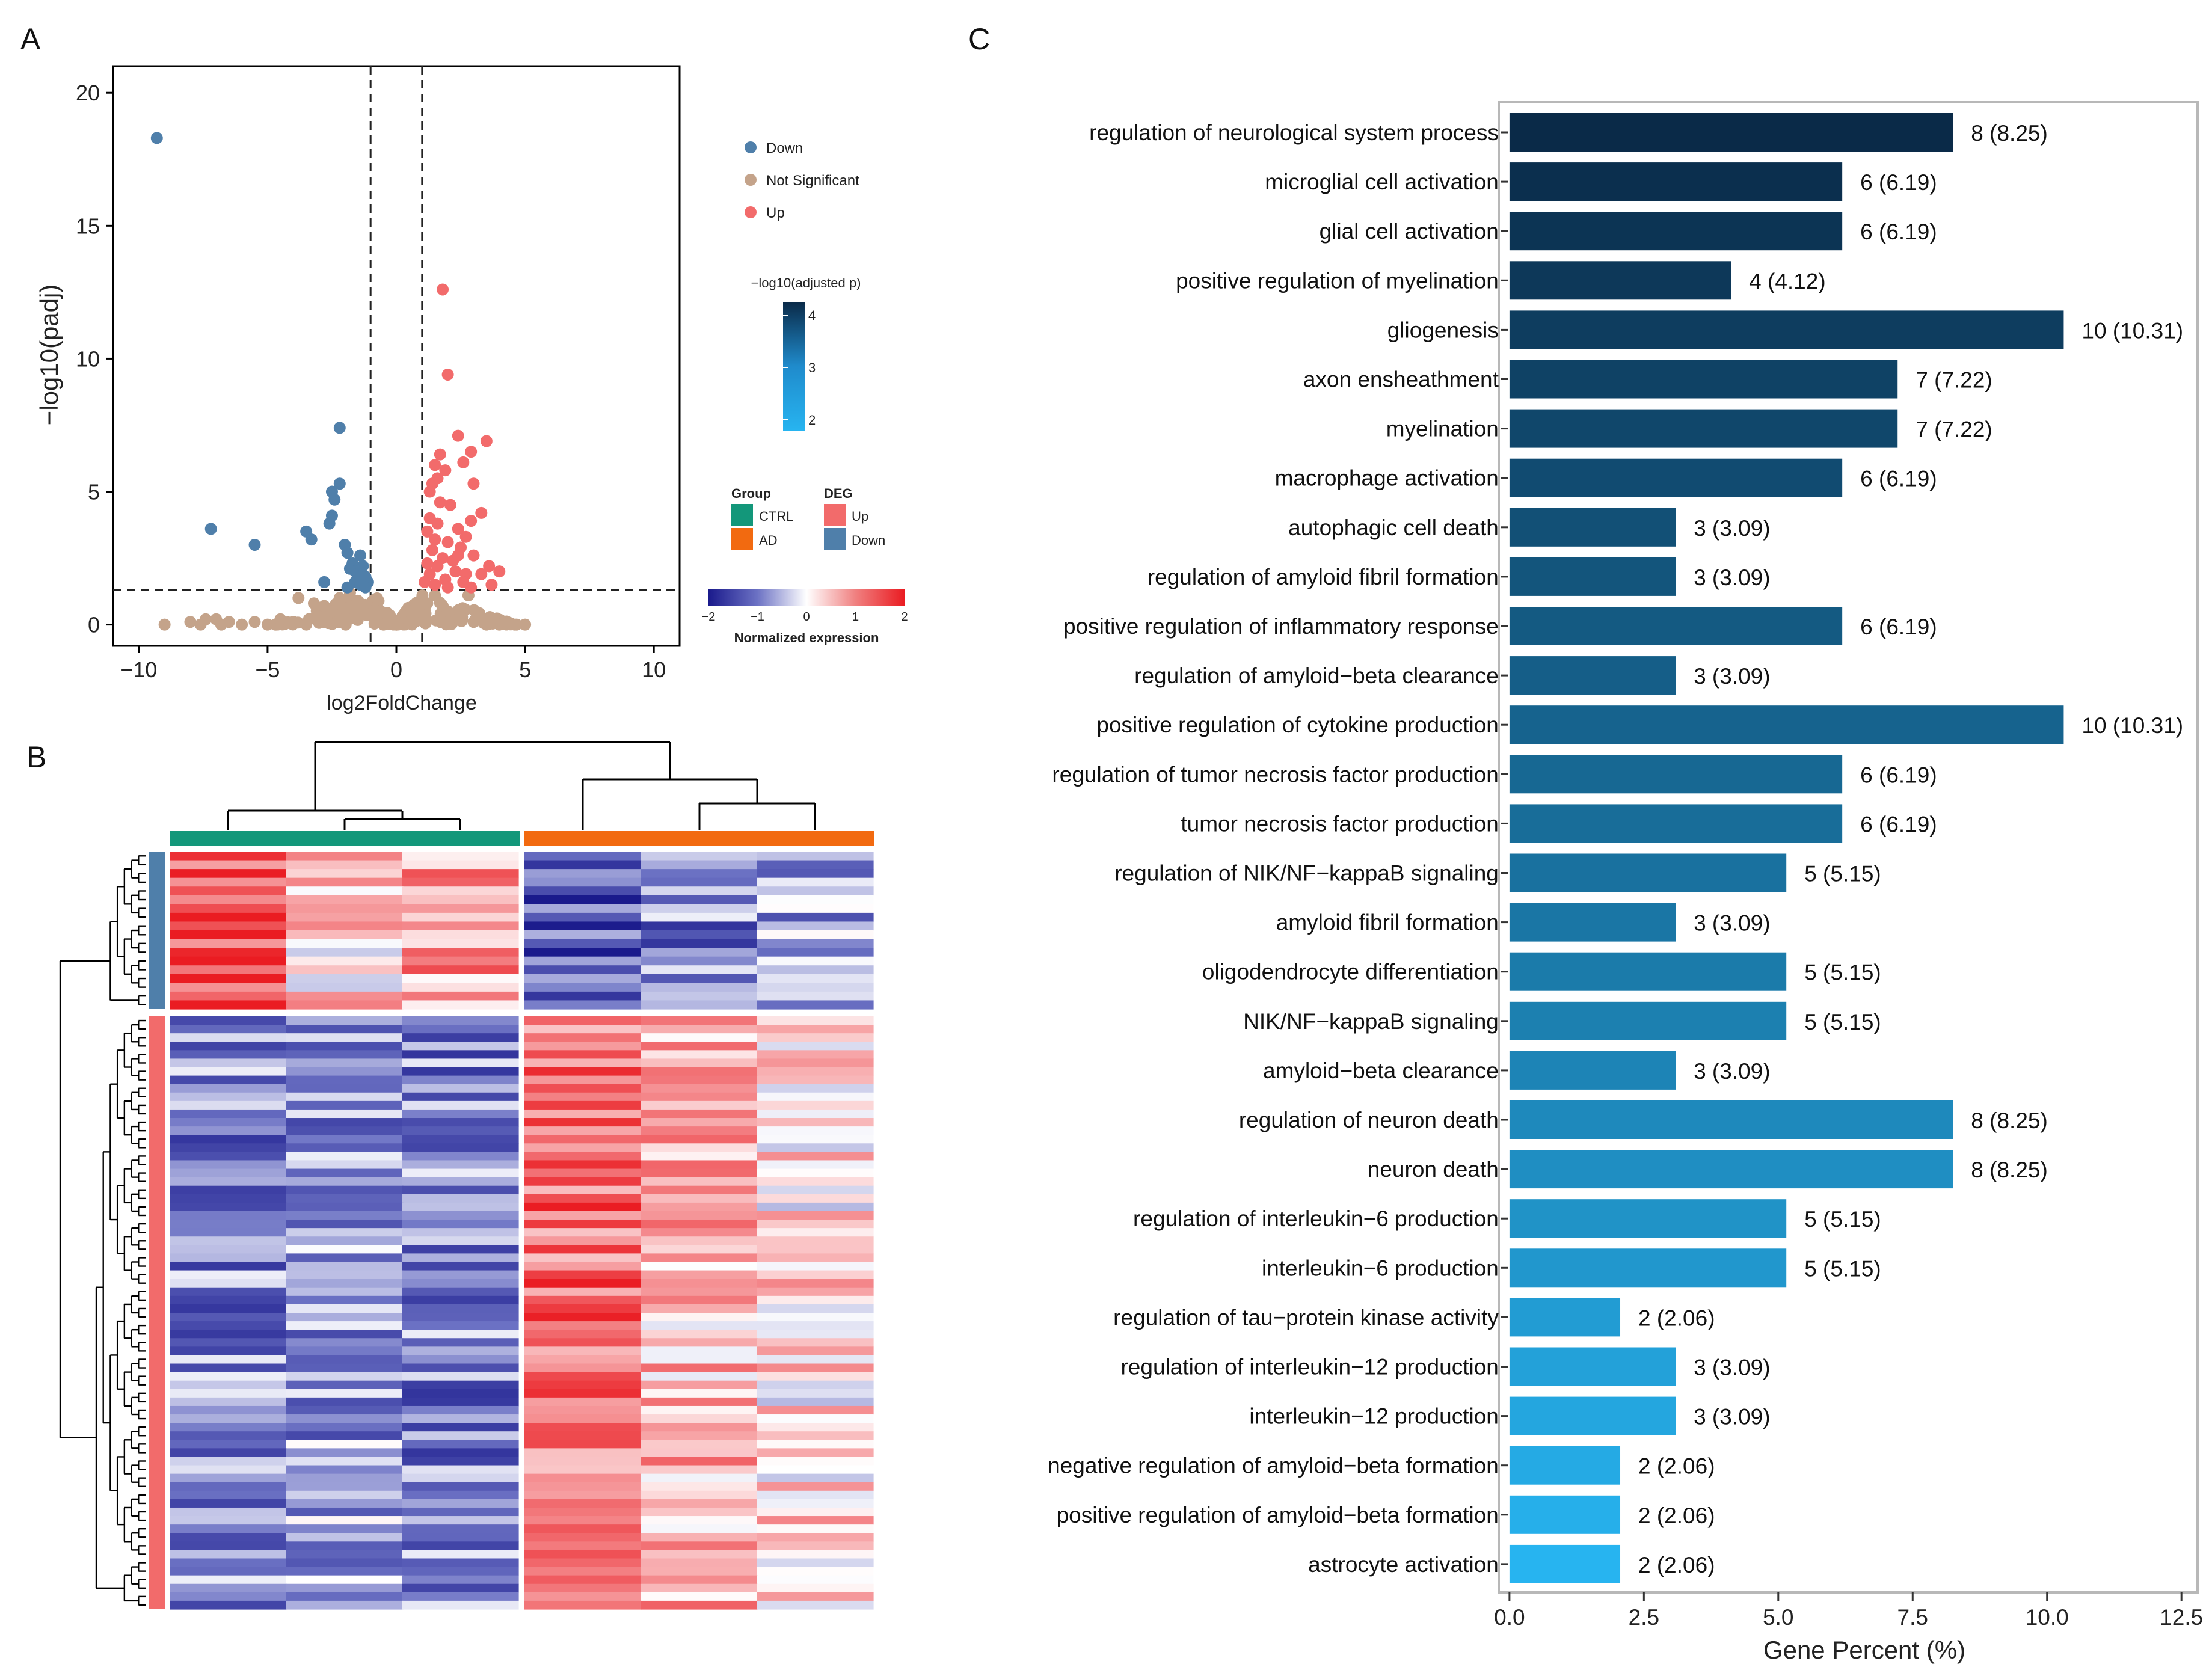  Describe the element at coordinates (1373, 1416) in the screenshot. I see `category-label: interleukin−12 production` at that location.